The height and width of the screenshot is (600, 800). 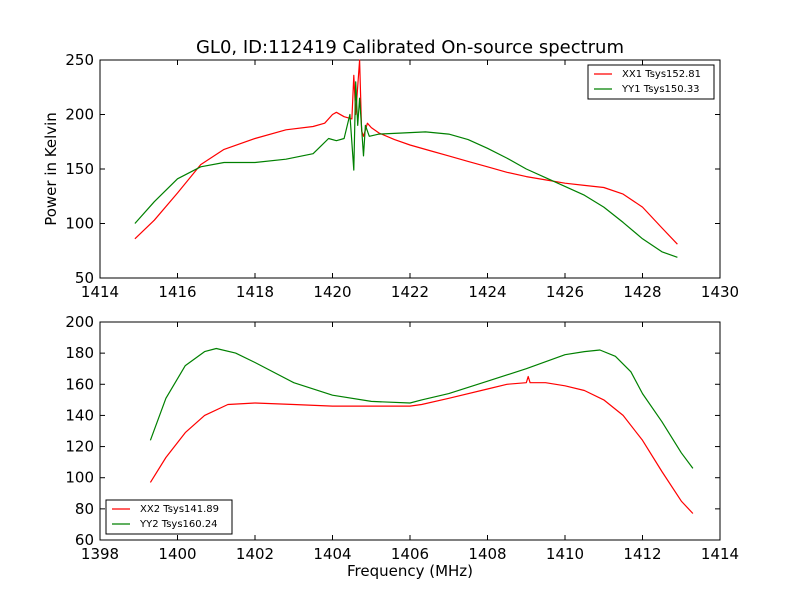 What do you see at coordinates (332, 292) in the screenshot?
I see `top-x-tick-label: 1420` at bounding box center [332, 292].